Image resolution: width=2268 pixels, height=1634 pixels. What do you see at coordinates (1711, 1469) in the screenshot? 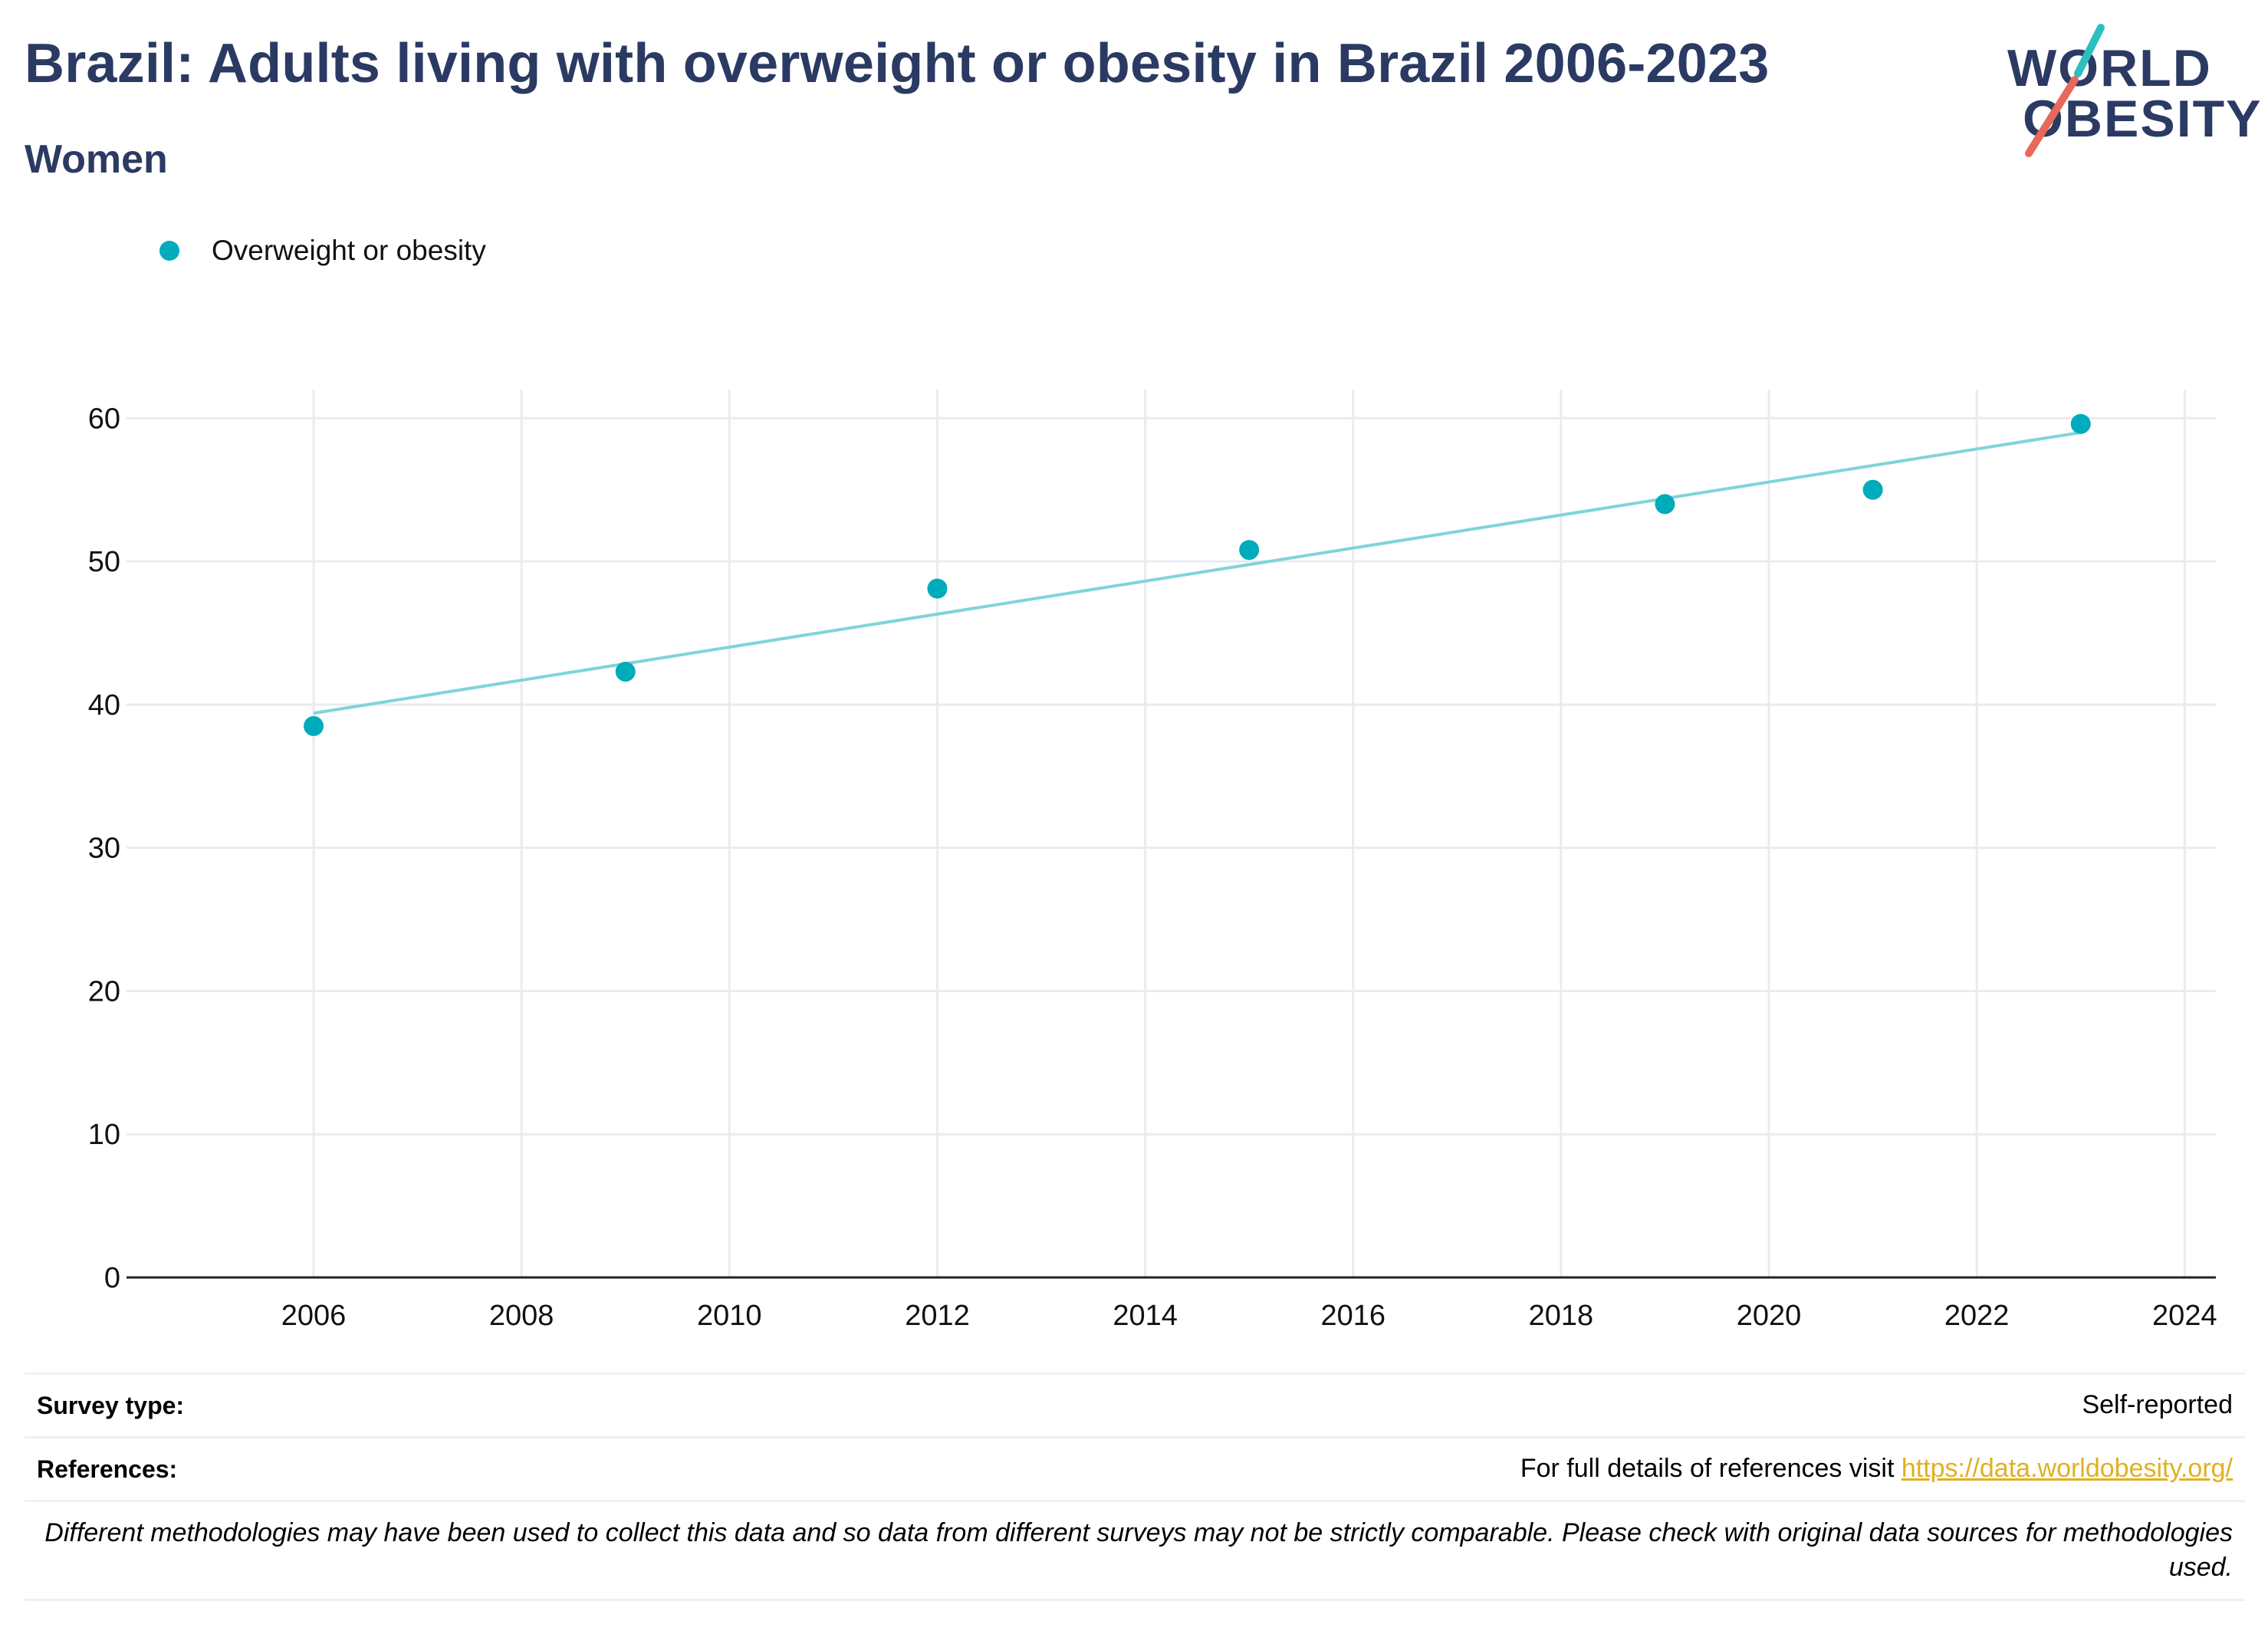
I see `references-text: For full details of references visit` at bounding box center [1711, 1469].